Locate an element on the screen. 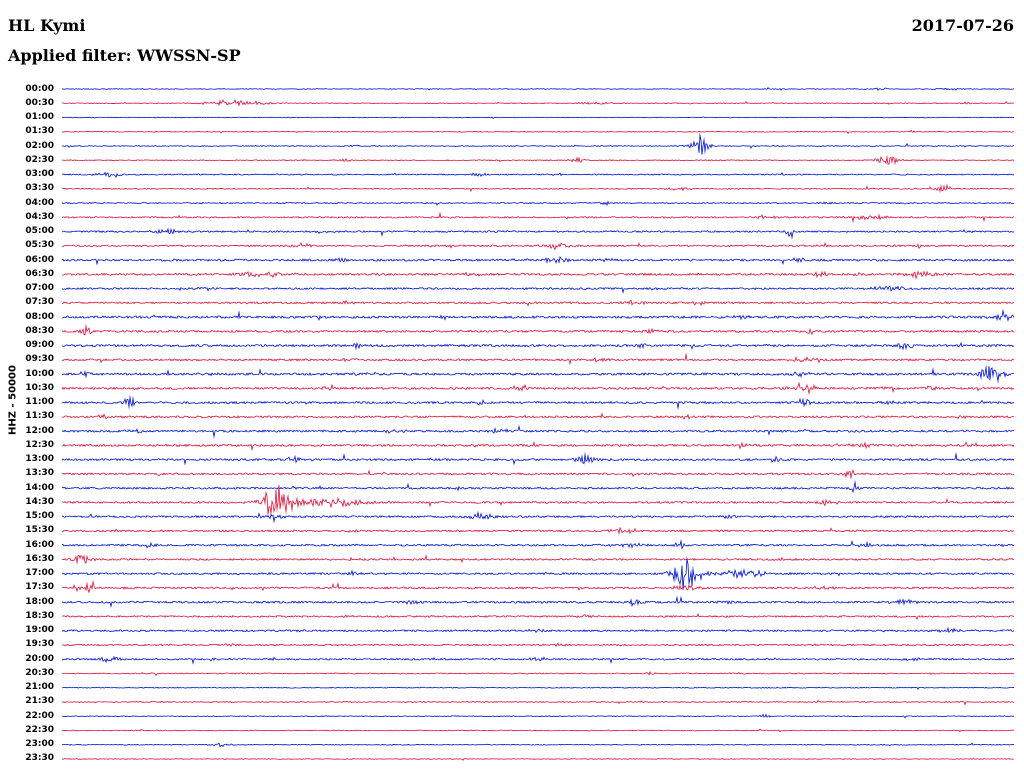 The width and height of the screenshot is (1024, 780). time-label: 18:00 is located at coordinates (39, 601).